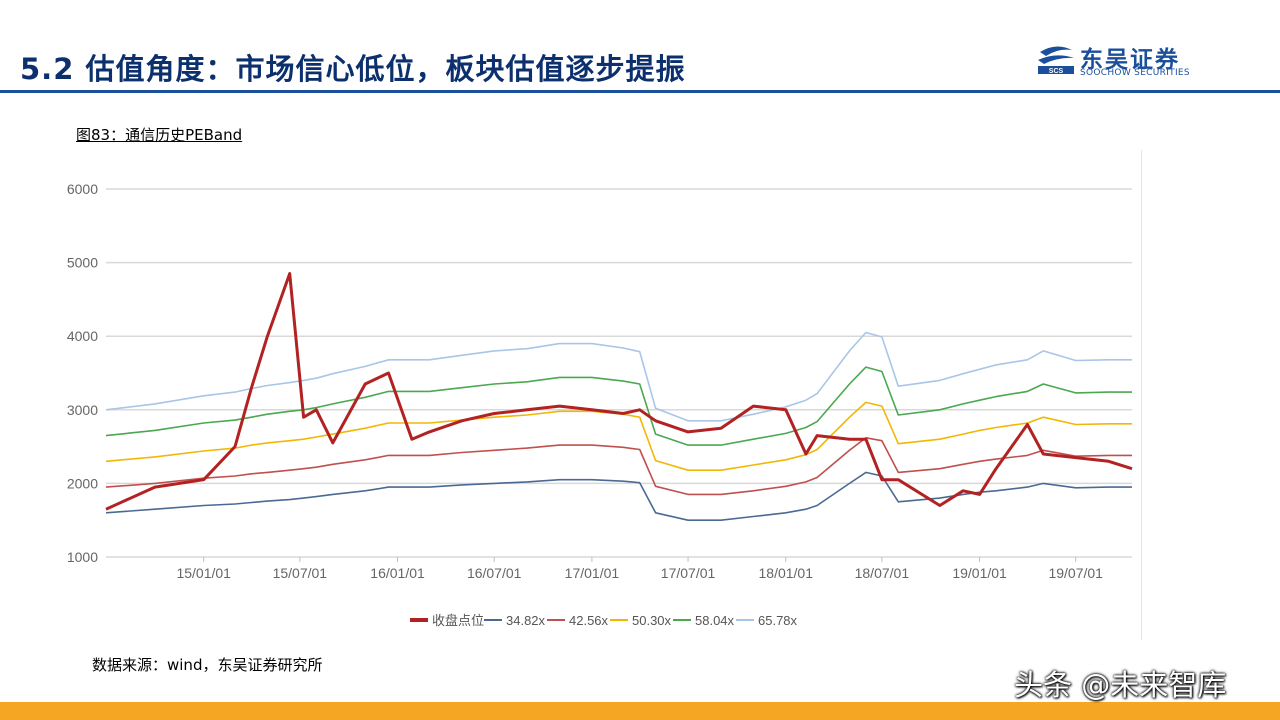 Image resolution: width=1280 pixels, height=720 pixels. What do you see at coordinates (203, 573) in the screenshot?
I see `x-tick-label: 15/01/01` at bounding box center [203, 573].